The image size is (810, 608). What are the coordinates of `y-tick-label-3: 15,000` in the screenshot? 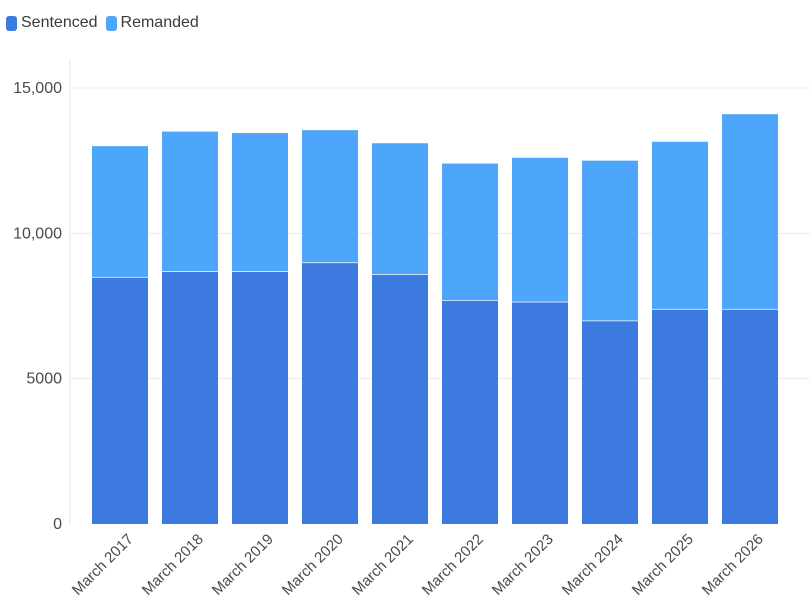 It's located at (37, 88).